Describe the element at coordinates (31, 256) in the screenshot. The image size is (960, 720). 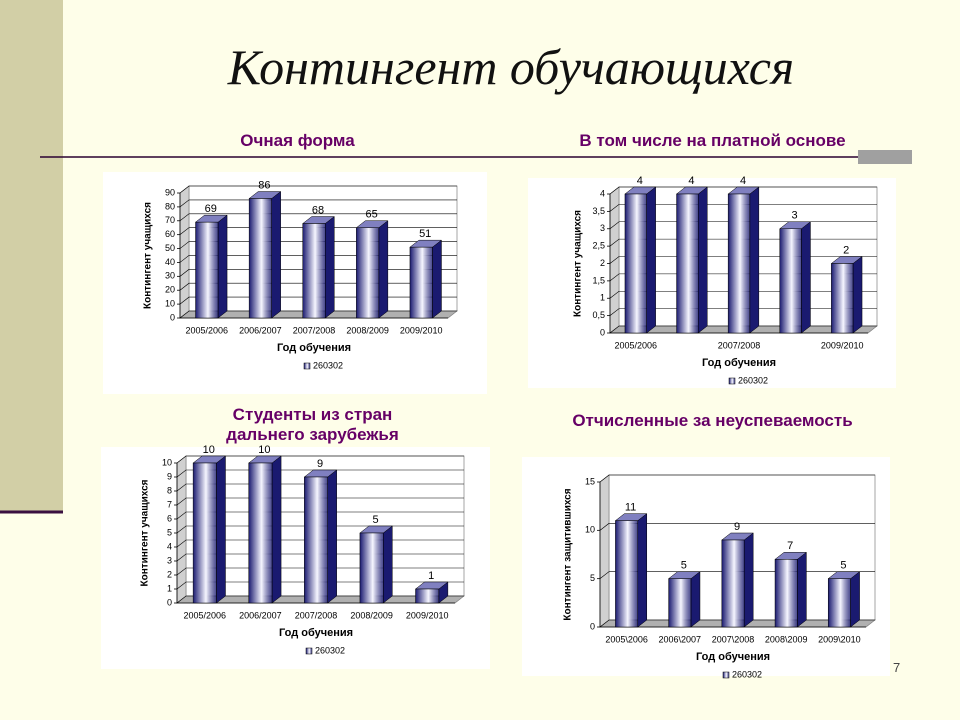
I see `side-strip` at that location.